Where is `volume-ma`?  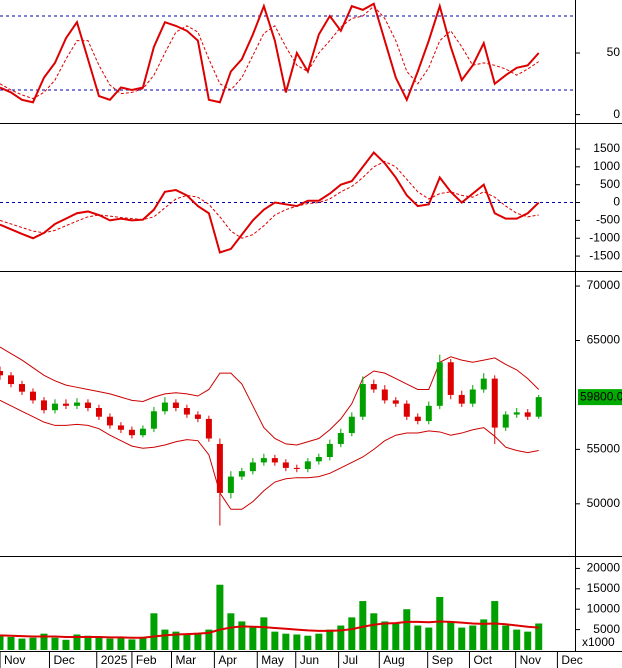 volume-ma is located at coordinates (269, 629).